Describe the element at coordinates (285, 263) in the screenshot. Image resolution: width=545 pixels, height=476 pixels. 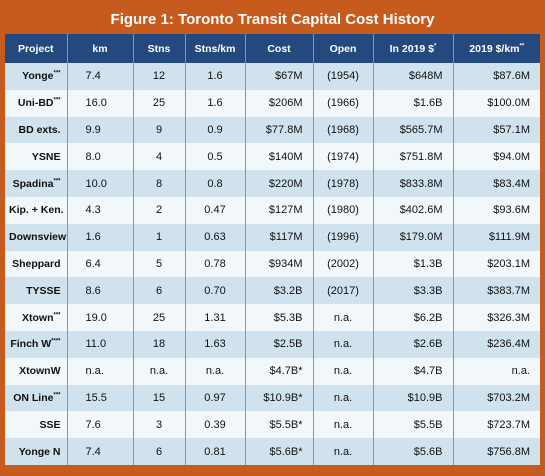
I see `cell-cost-text: $934M` at that location.